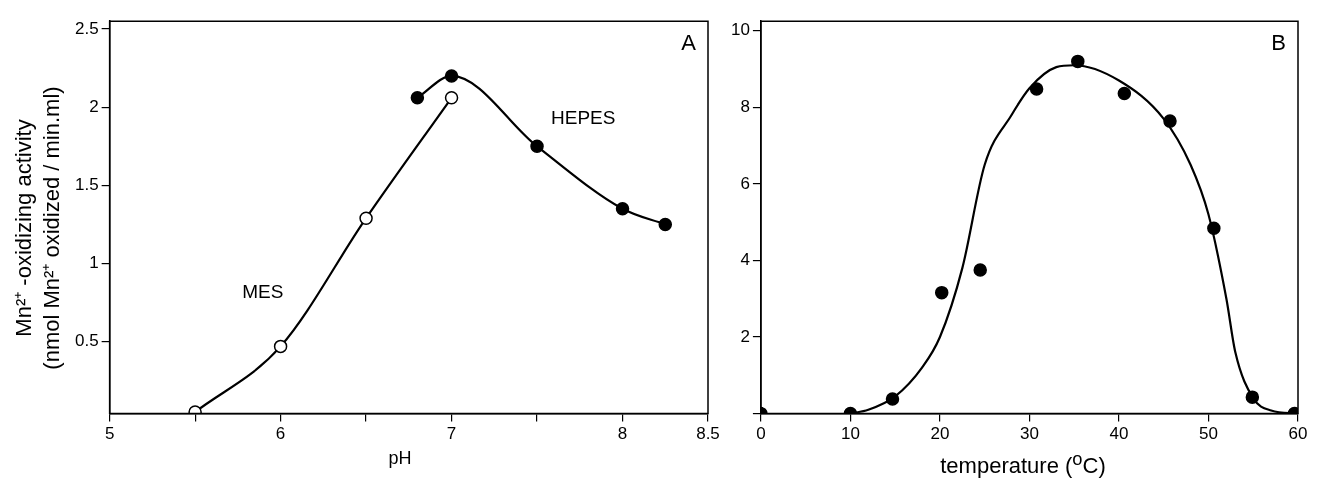  Describe the element at coordinates (86, 28) in the screenshot. I see `y-tick-label: 2.5` at that location.